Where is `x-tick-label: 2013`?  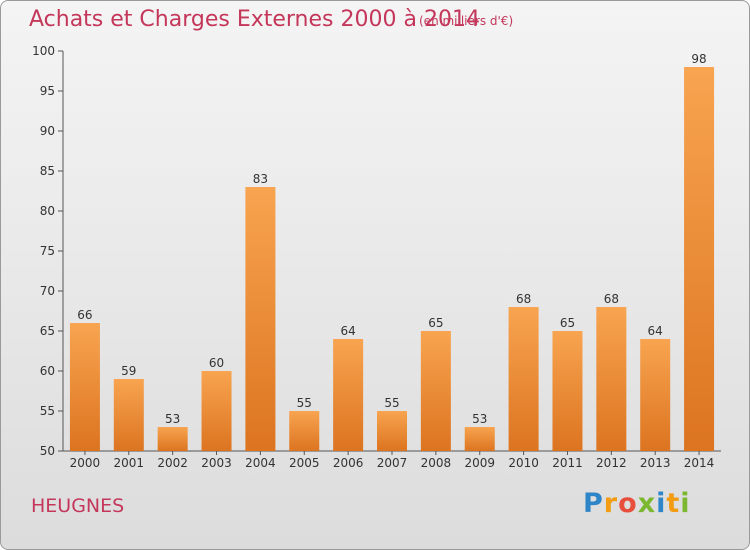
x-tick-label: 2013 is located at coordinates (655, 463).